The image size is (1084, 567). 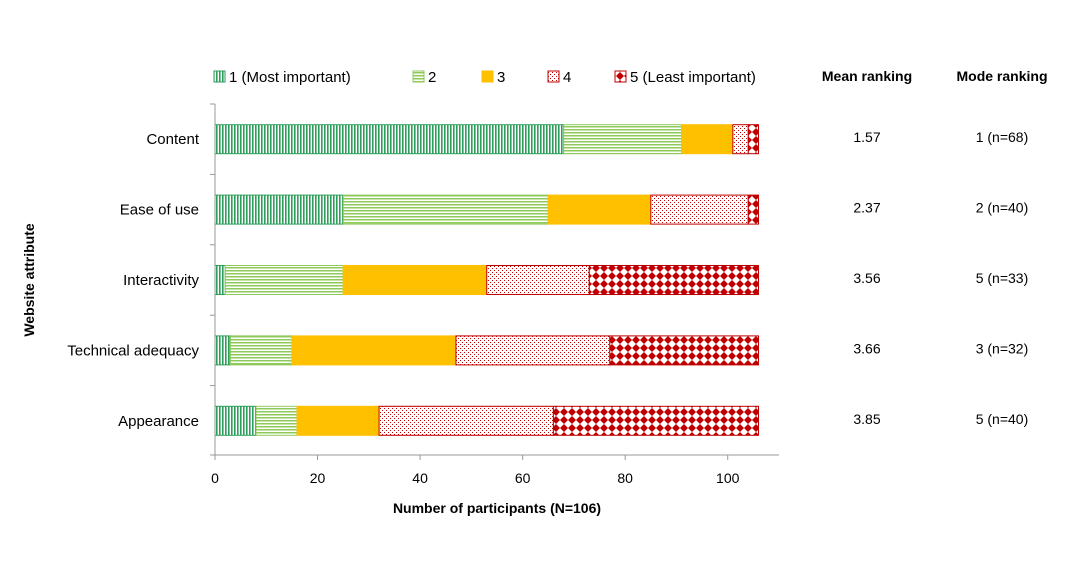 What do you see at coordinates (1002, 137) in the screenshot?
I see `mode-ranking-value: 1 (n=68)` at bounding box center [1002, 137].